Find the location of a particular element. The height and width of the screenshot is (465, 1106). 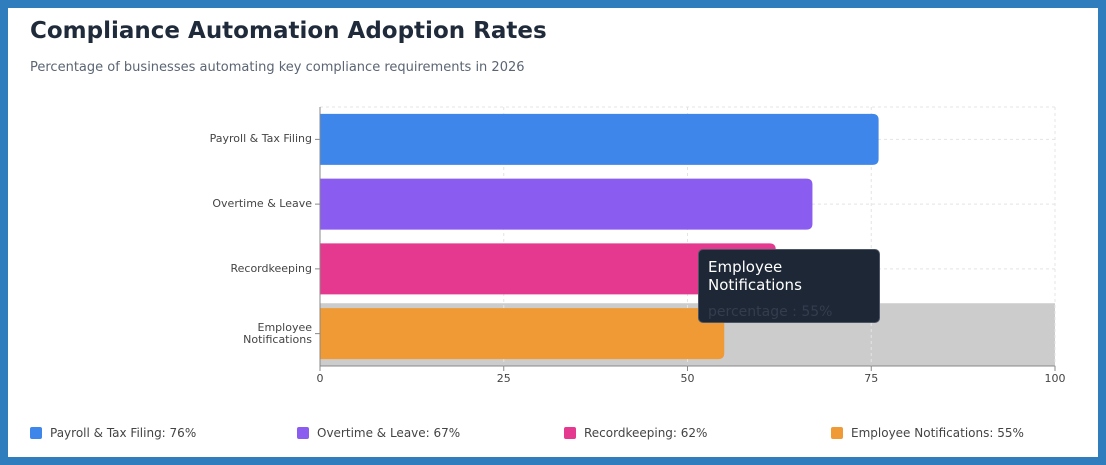

legend-item: Recordkeeping: 62% is located at coordinates (635, 433).